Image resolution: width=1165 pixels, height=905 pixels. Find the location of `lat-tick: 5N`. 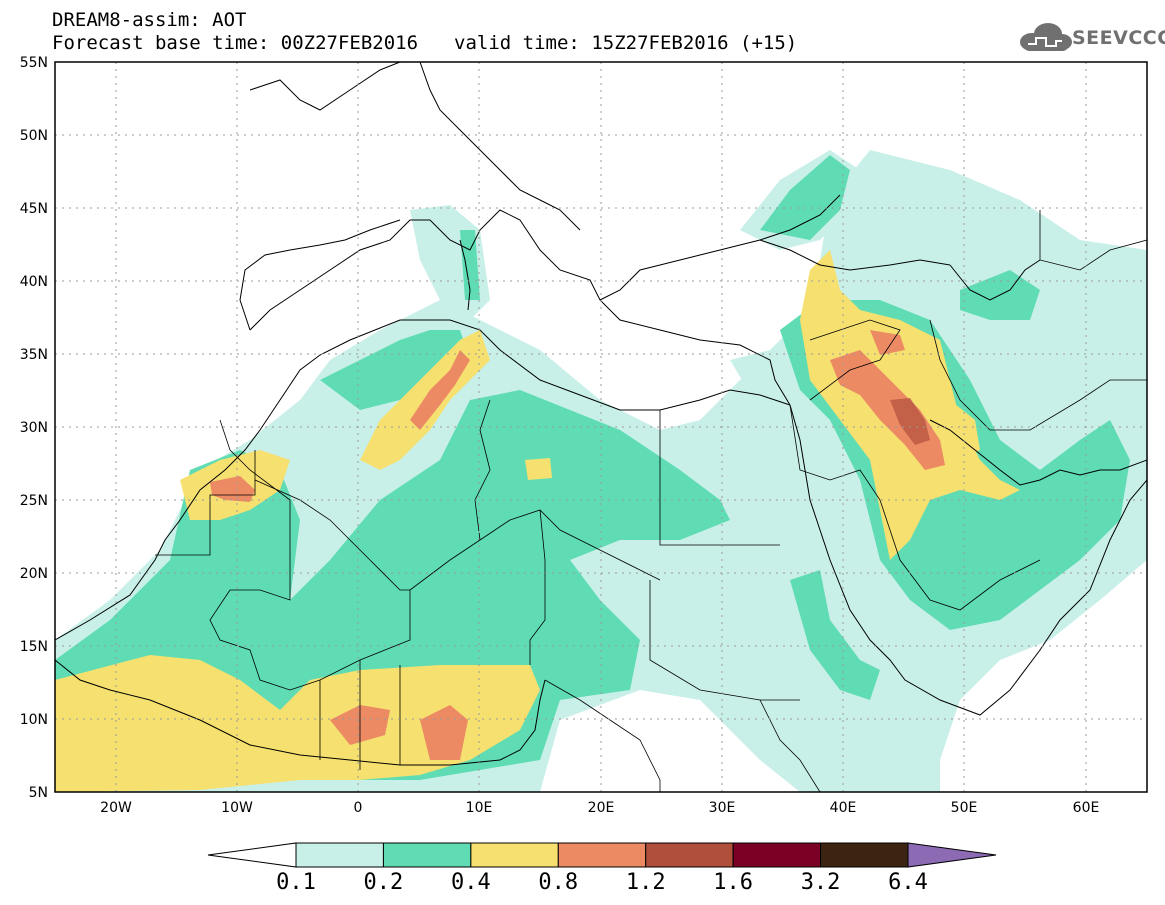

lat-tick: 5N is located at coordinates (38, 793).